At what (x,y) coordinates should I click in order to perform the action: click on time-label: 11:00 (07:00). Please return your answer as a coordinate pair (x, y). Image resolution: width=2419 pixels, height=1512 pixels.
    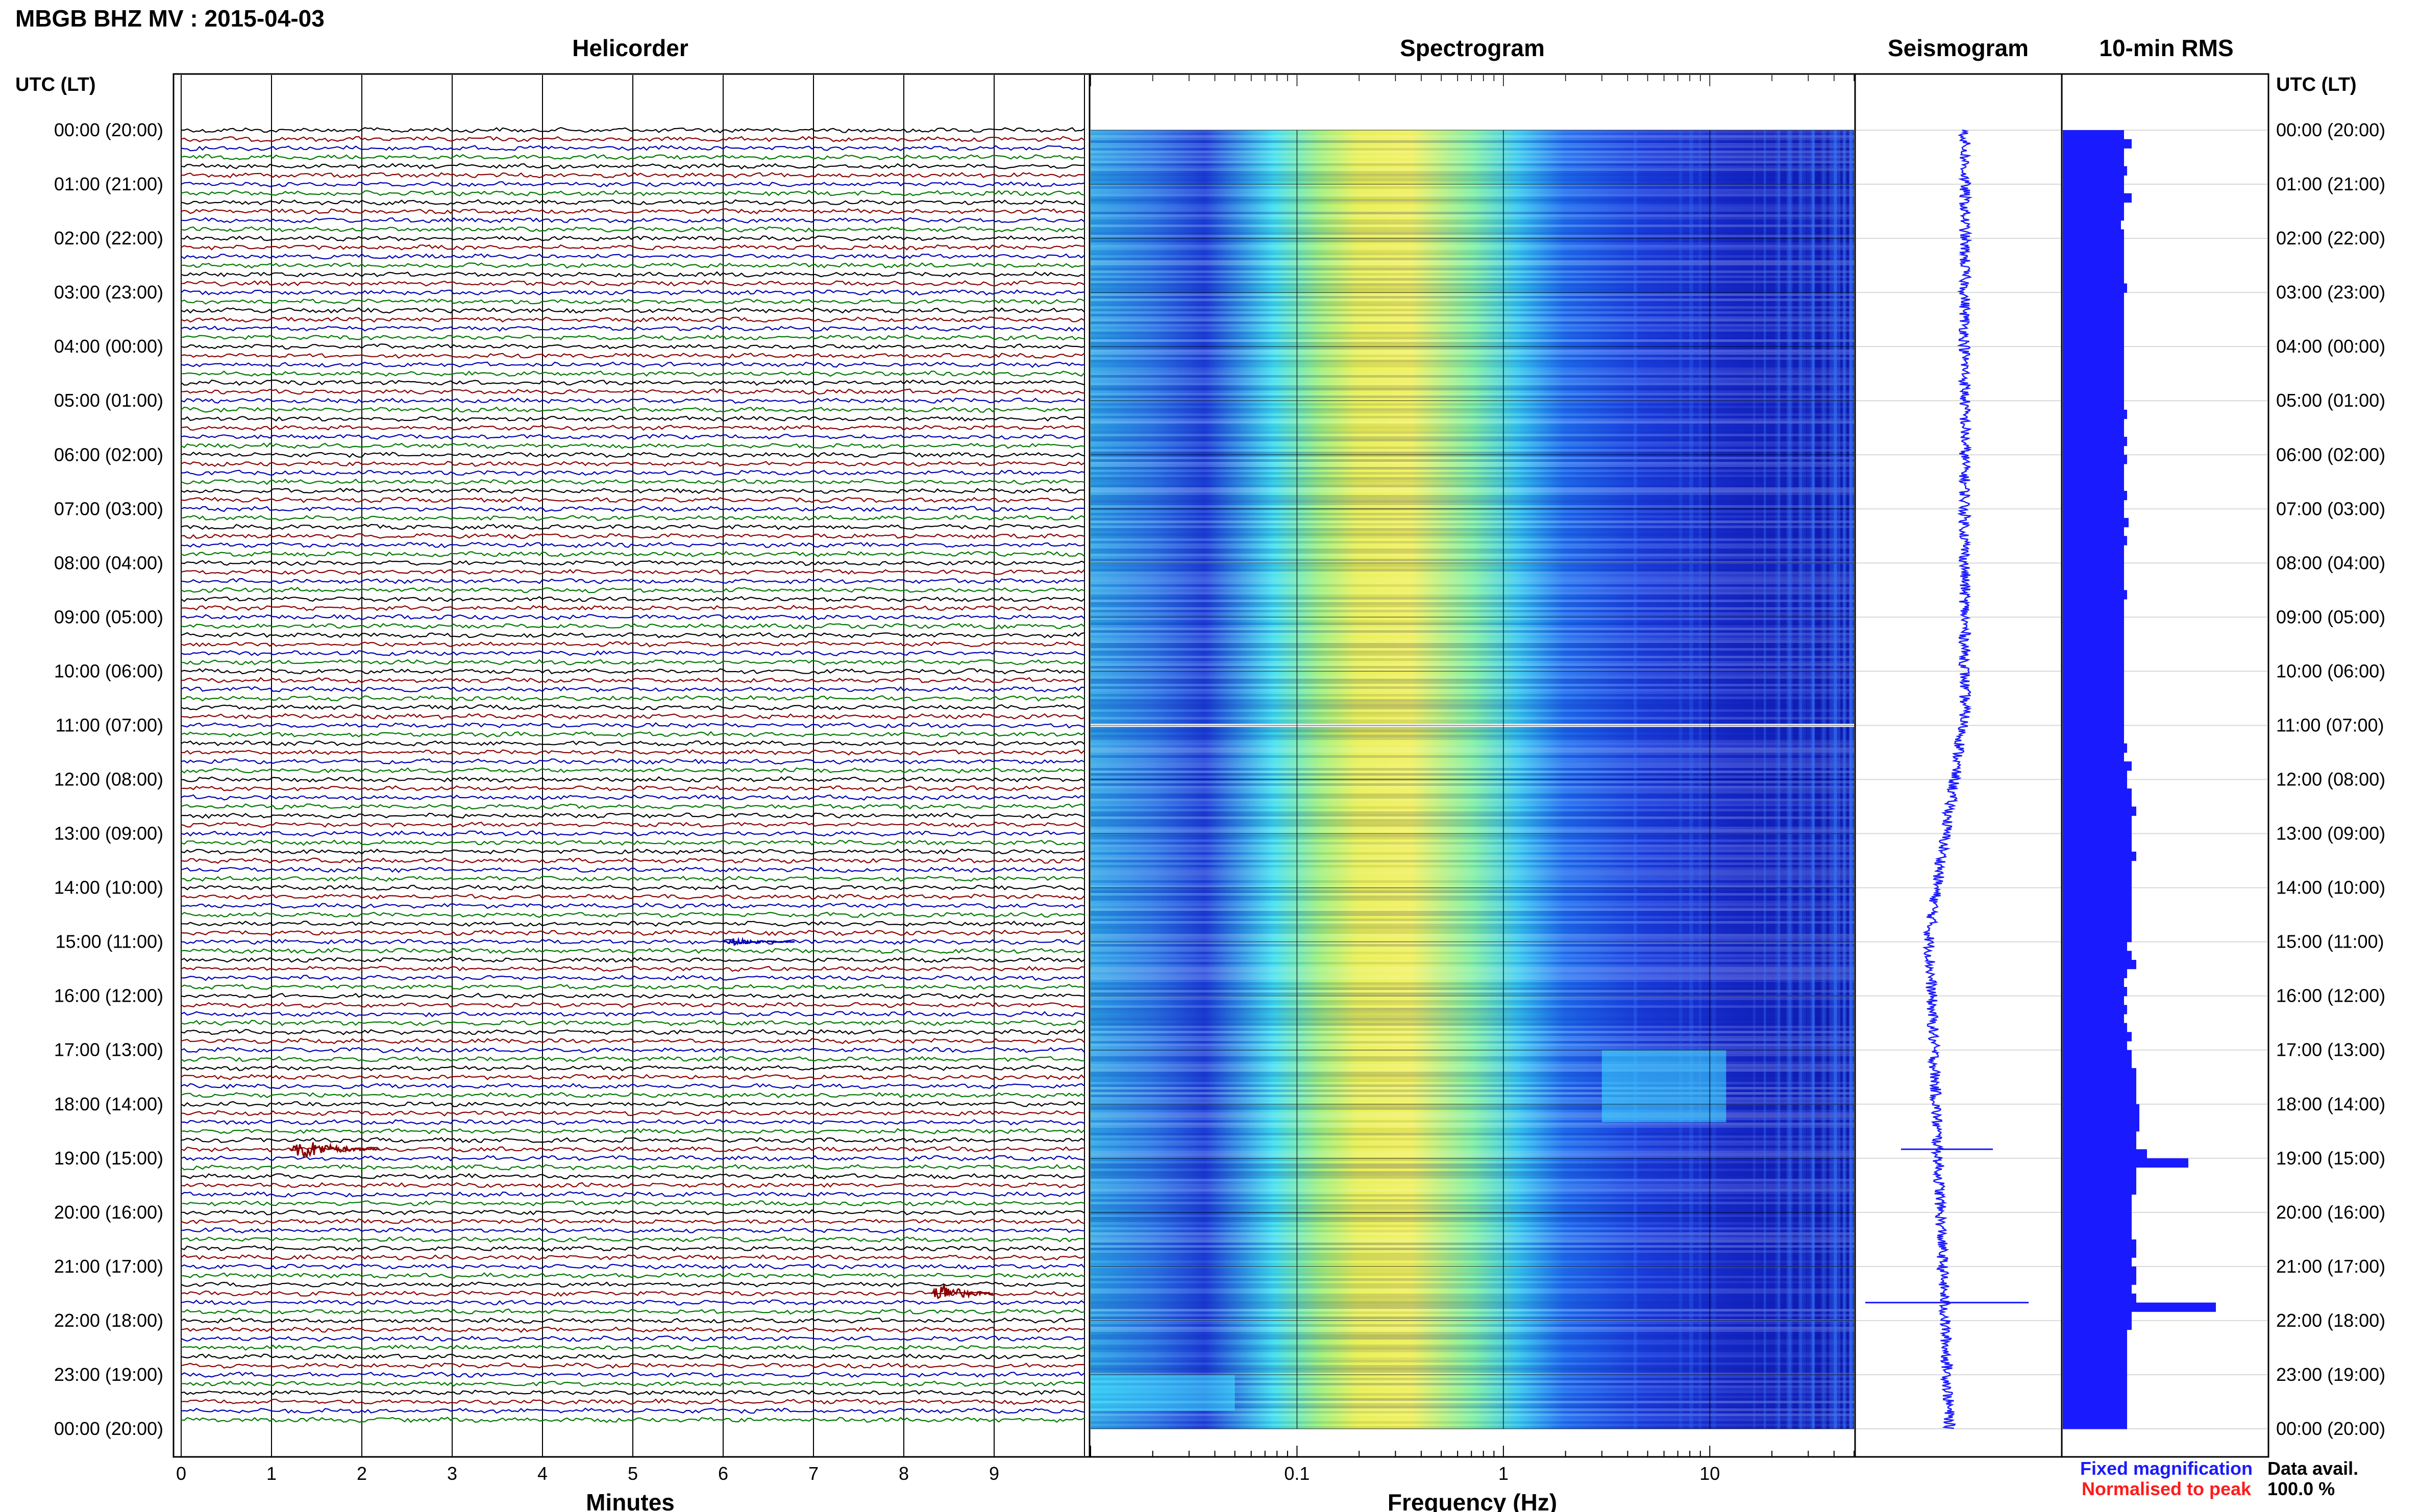
    Looking at the image, I should click on (109, 724).